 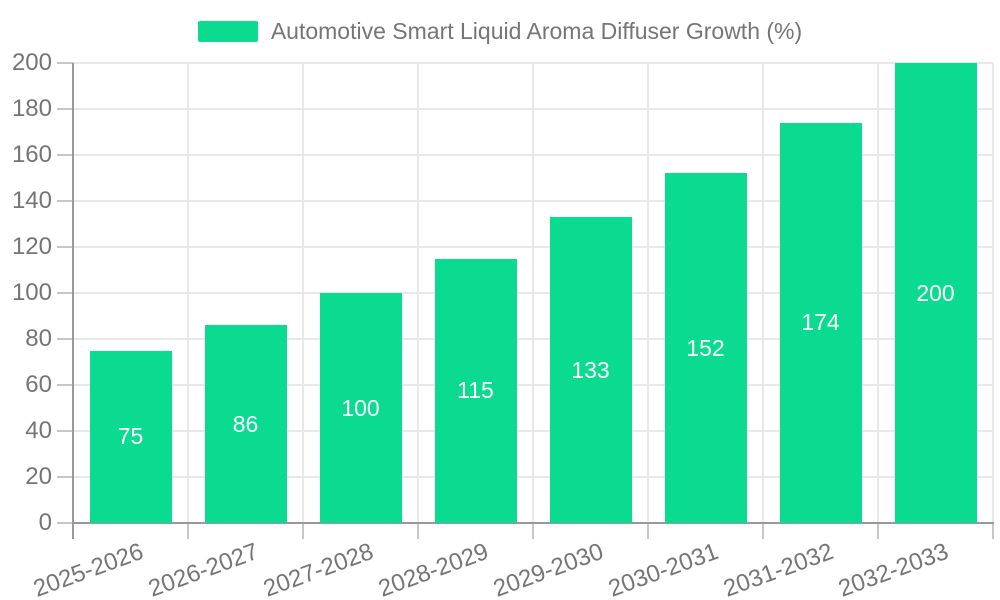 What do you see at coordinates (203, 569) in the screenshot?
I see `x-axis-label: 2026-2027` at bounding box center [203, 569].